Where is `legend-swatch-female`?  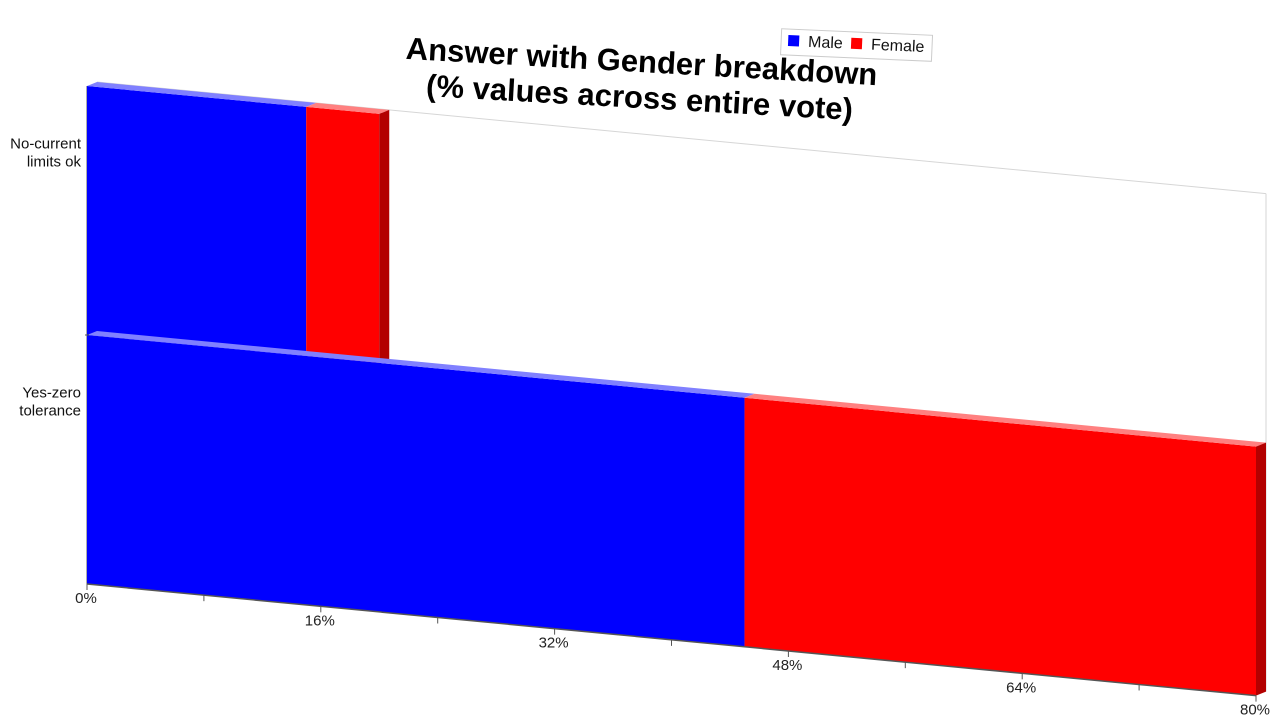
legend-swatch-female is located at coordinates (856, 43).